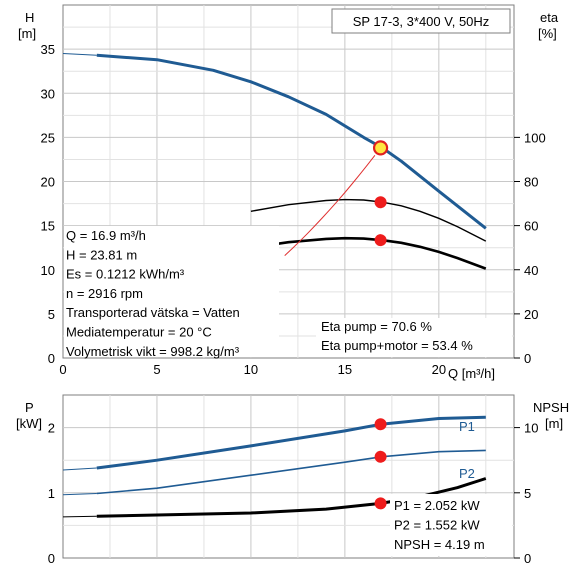 Image resolution: width=585 pixels, height=569 pixels. What do you see at coordinates (48, 270) in the screenshot?
I see `h-tick-label: 10` at bounding box center [48, 270].